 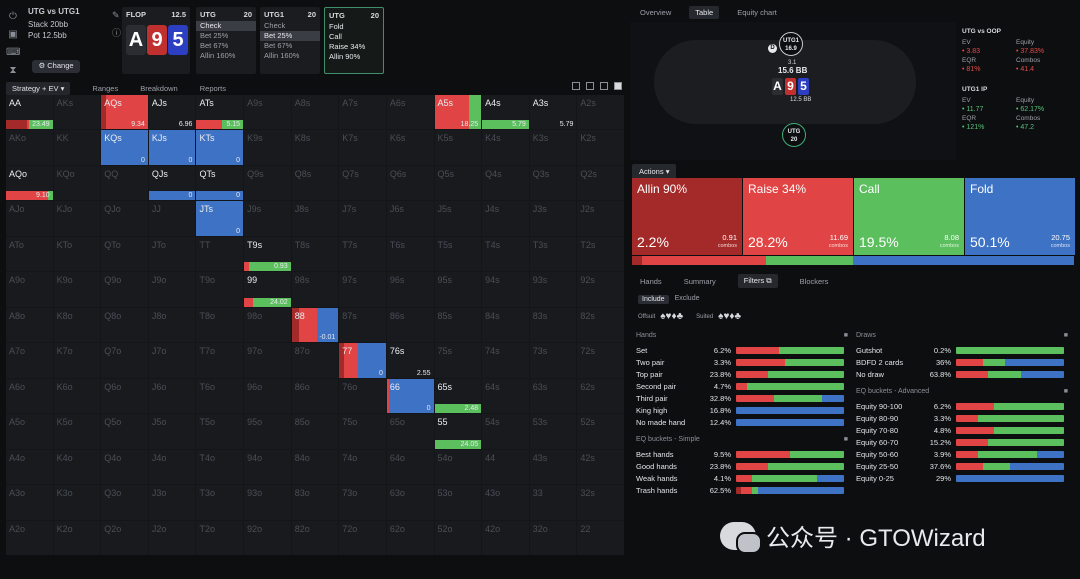 I want to click on tab-filters: Filters ⧉, so click(x=757, y=281).